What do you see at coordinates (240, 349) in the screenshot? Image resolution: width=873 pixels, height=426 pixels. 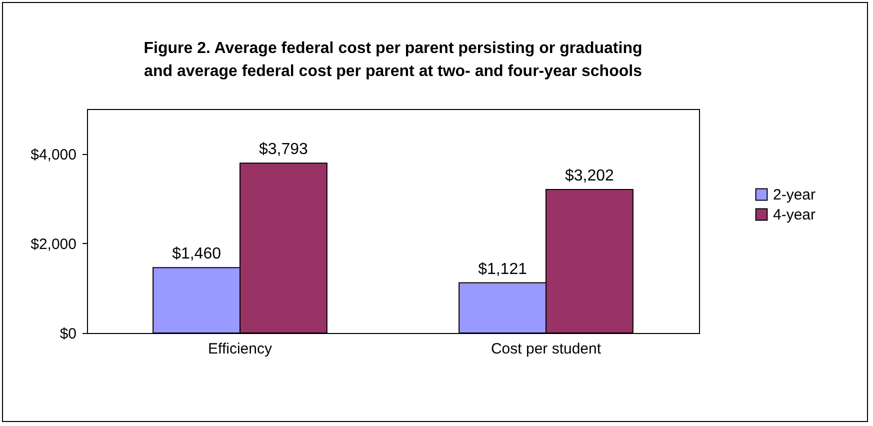 I see `x-tick-label: Efficiency` at bounding box center [240, 349].